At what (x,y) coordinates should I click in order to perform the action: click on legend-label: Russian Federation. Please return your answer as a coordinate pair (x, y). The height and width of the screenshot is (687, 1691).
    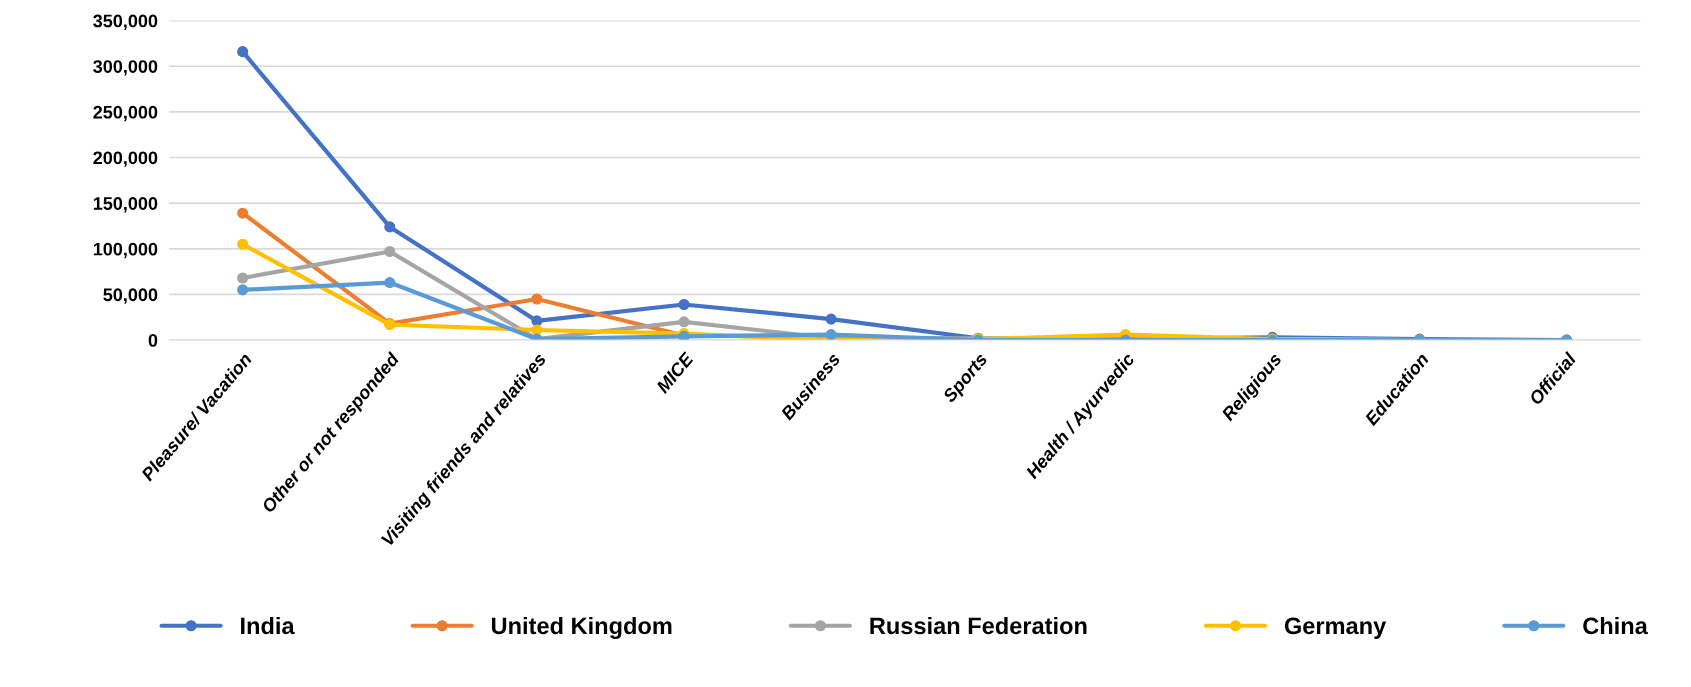
    Looking at the image, I should click on (978, 625).